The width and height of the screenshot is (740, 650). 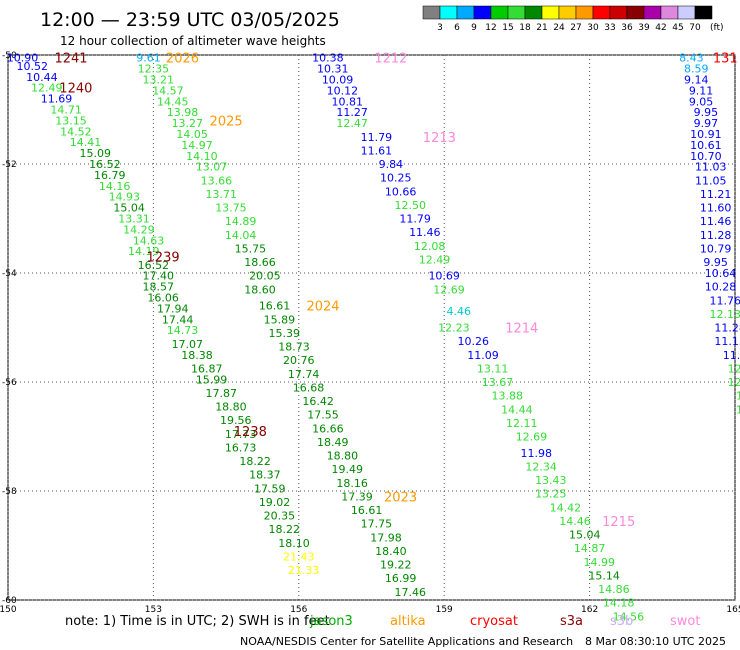 I want to click on wave-height-value: 14.97, so click(x=197, y=145).